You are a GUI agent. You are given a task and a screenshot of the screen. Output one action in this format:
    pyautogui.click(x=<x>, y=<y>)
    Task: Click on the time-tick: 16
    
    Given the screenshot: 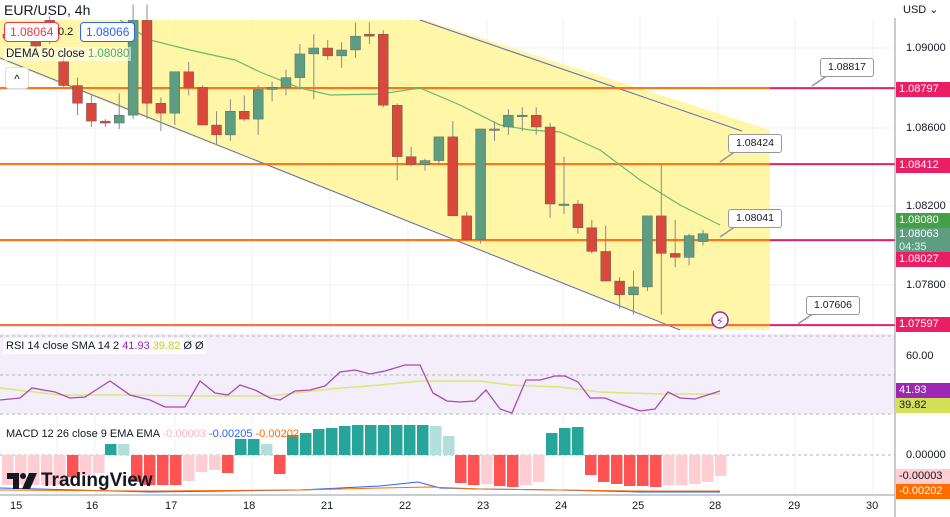 What is the action you would take?
    pyautogui.click(x=92, y=506)
    